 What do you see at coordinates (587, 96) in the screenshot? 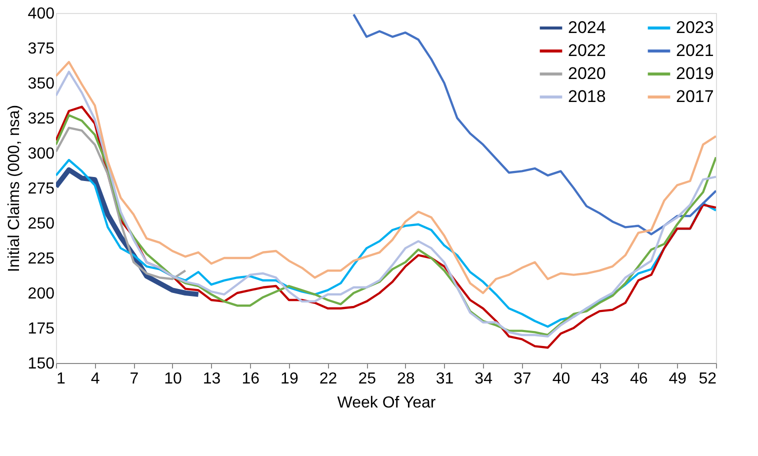
I see `legend-label: 2018` at bounding box center [587, 96].